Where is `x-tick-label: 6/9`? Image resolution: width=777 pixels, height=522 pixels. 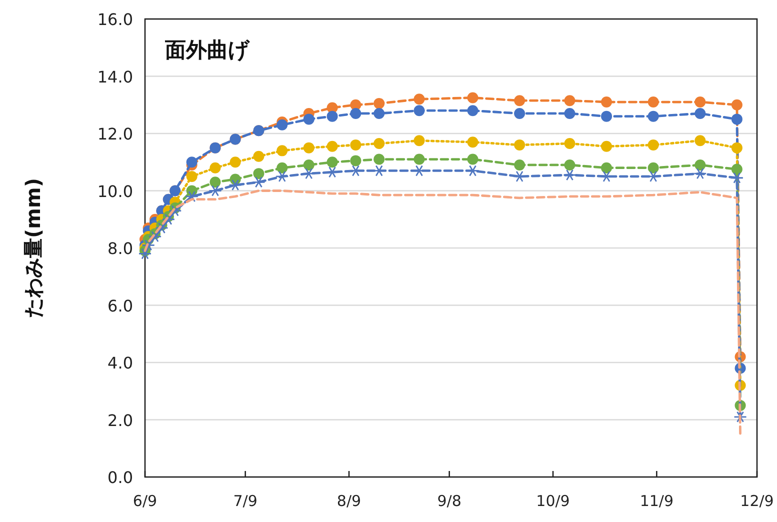
x-tick-label: 6/9 is located at coordinates (145, 501).